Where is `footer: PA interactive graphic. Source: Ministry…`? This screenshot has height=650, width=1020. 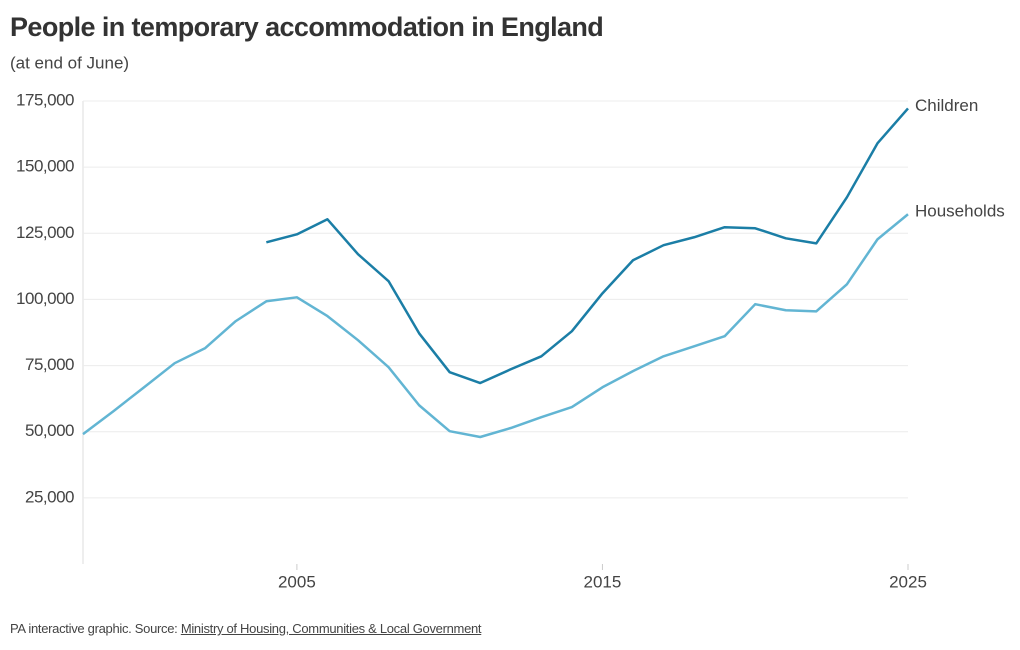 footer: PA interactive graphic. Source: Ministry… is located at coordinates (246, 628).